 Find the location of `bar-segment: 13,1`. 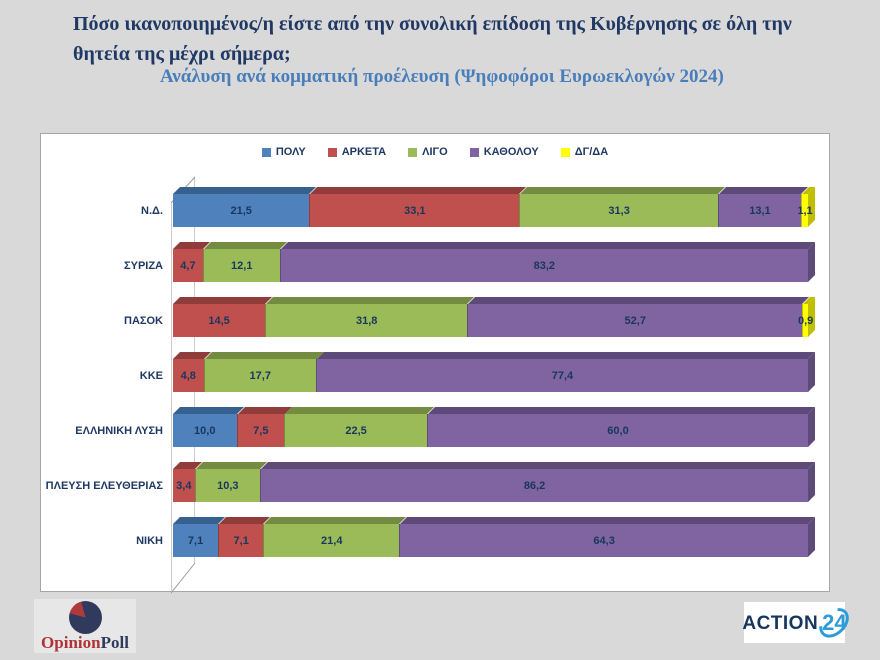

bar-segment: 13,1 is located at coordinates (759, 210).